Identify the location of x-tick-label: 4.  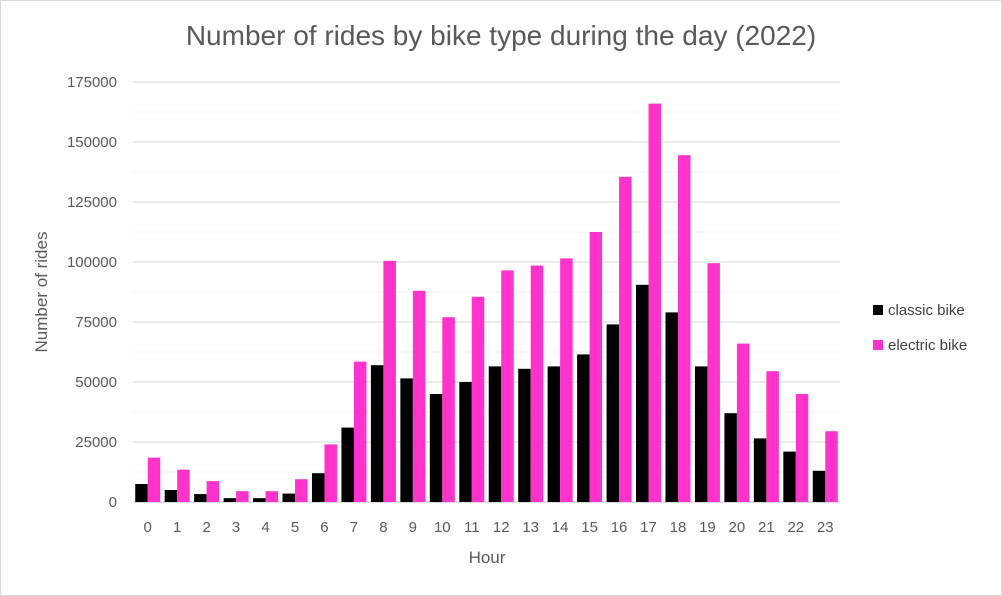
(265, 527).